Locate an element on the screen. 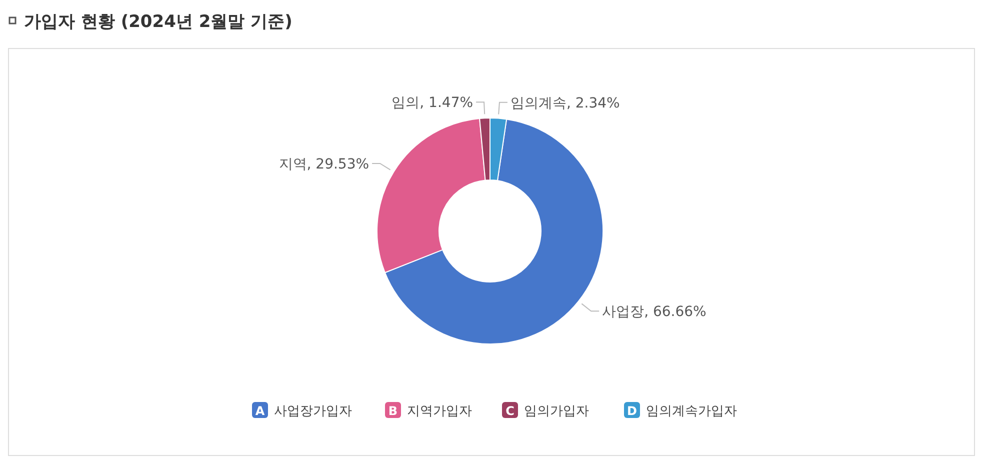  data-label: 임의계속, 2.34% is located at coordinates (565, 103).